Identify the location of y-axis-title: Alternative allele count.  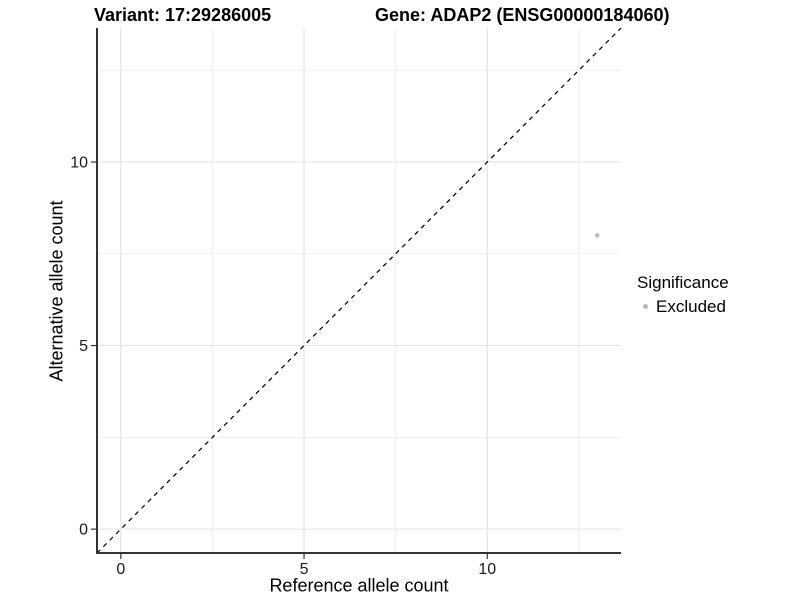
(56, 291).